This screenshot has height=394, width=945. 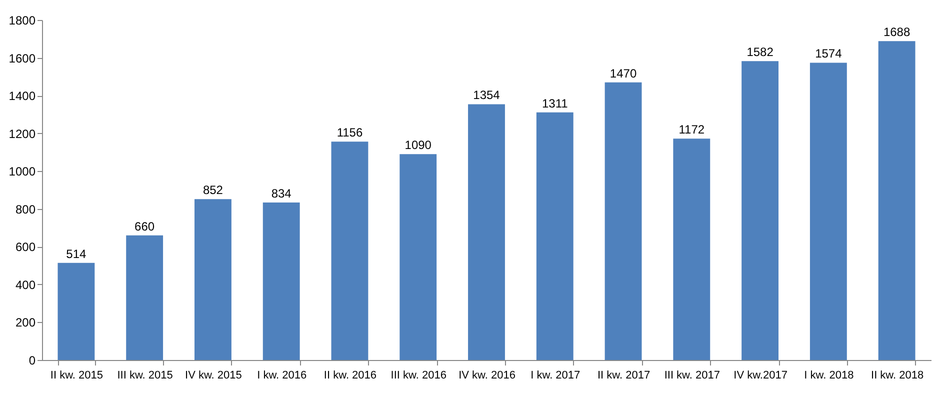 I want to click on data-label: 1582, so click(x=760, y=52).